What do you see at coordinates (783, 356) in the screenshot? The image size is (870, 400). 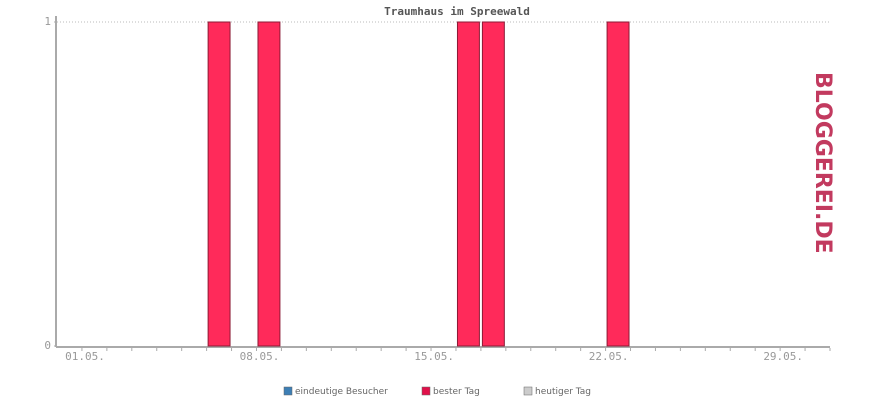 I see `x-tick-label: 29.05.` at bounding box center [783, 356].